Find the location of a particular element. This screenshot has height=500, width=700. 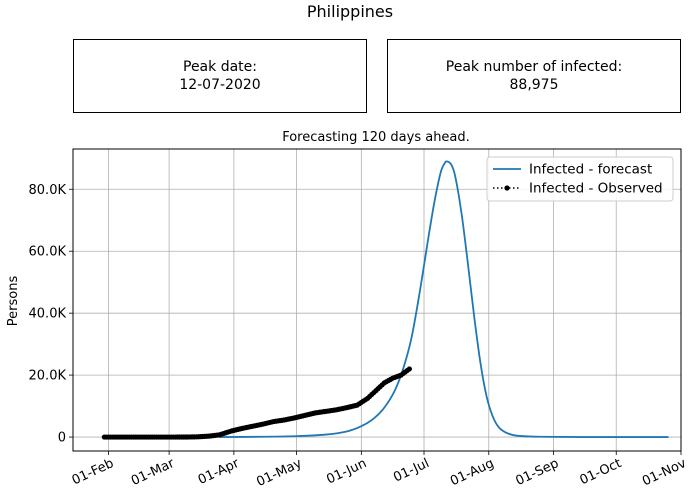

x-tick-label: 01-Sep is located at coordinates (537, 472).